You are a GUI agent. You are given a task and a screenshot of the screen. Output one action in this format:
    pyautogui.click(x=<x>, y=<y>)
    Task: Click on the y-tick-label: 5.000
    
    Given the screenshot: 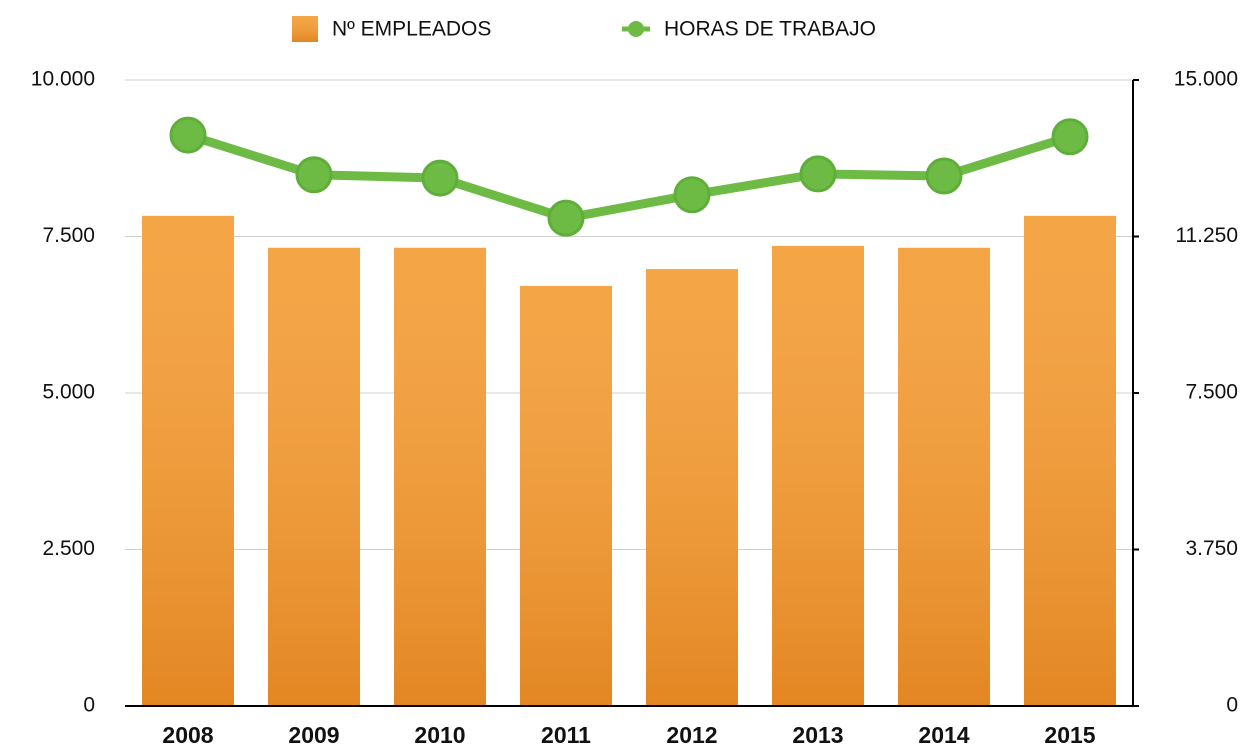 What is the action you would take?
    pyautogui.click(x=68, y=392)
    